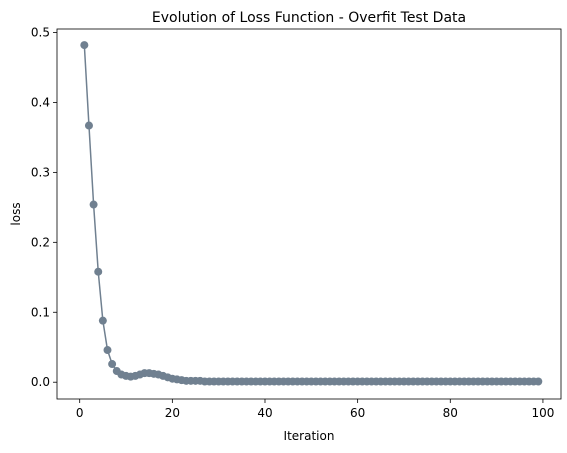 The width and height of the screenshot is (567, 453). Describe the element at coordinates (40, 32) in the screenshot. I see `y-tick-label: 0.5` at that location.